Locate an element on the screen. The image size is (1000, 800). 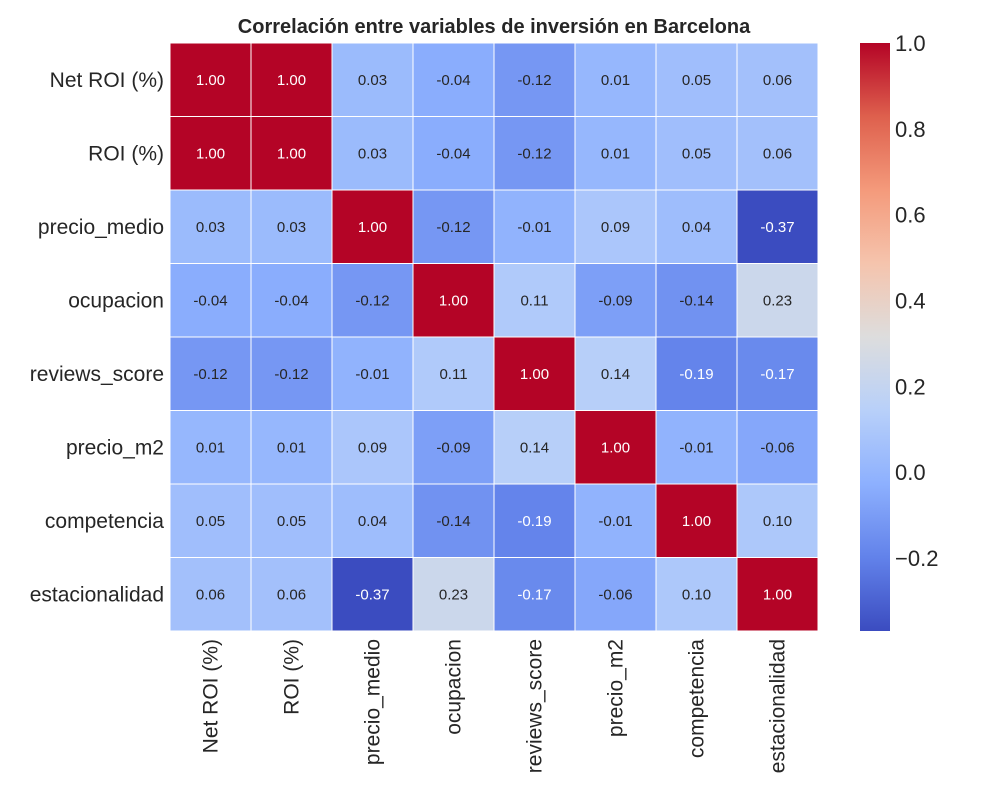
row-tick-label: ocupacion is located at coordinates (116, 300).